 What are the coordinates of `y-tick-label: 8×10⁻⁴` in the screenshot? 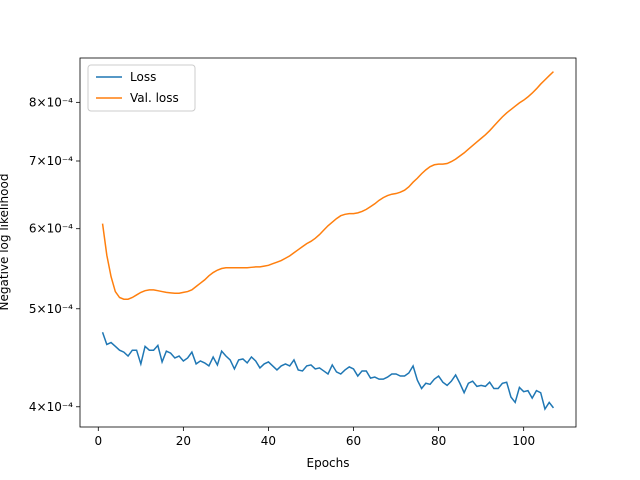 It's located at (51, 102).